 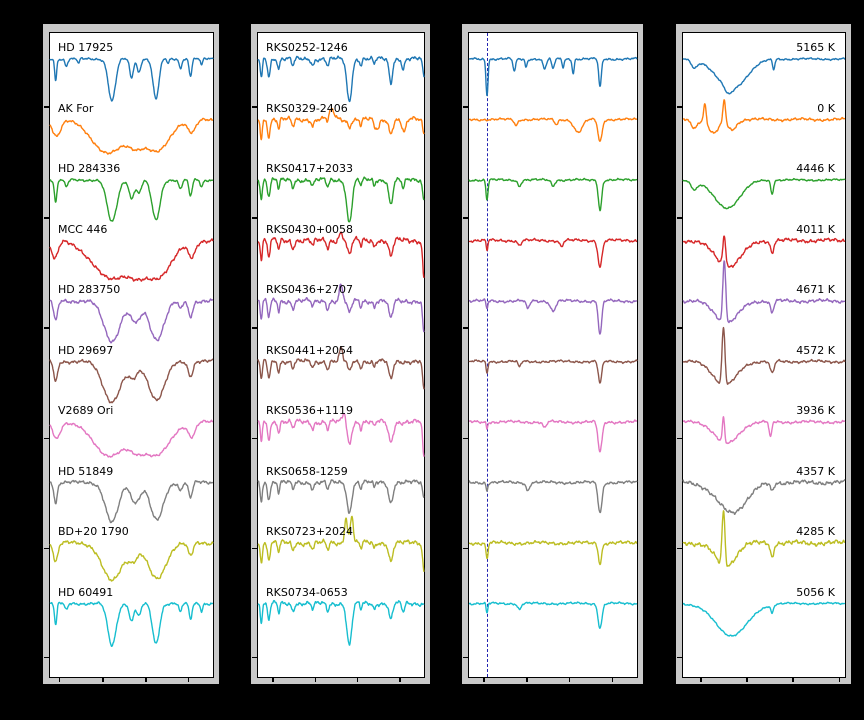 What do you see at coordinates (89, 289) in the screenshot?
I see `series-label: HD 283750` at bounding box center [89, 289].